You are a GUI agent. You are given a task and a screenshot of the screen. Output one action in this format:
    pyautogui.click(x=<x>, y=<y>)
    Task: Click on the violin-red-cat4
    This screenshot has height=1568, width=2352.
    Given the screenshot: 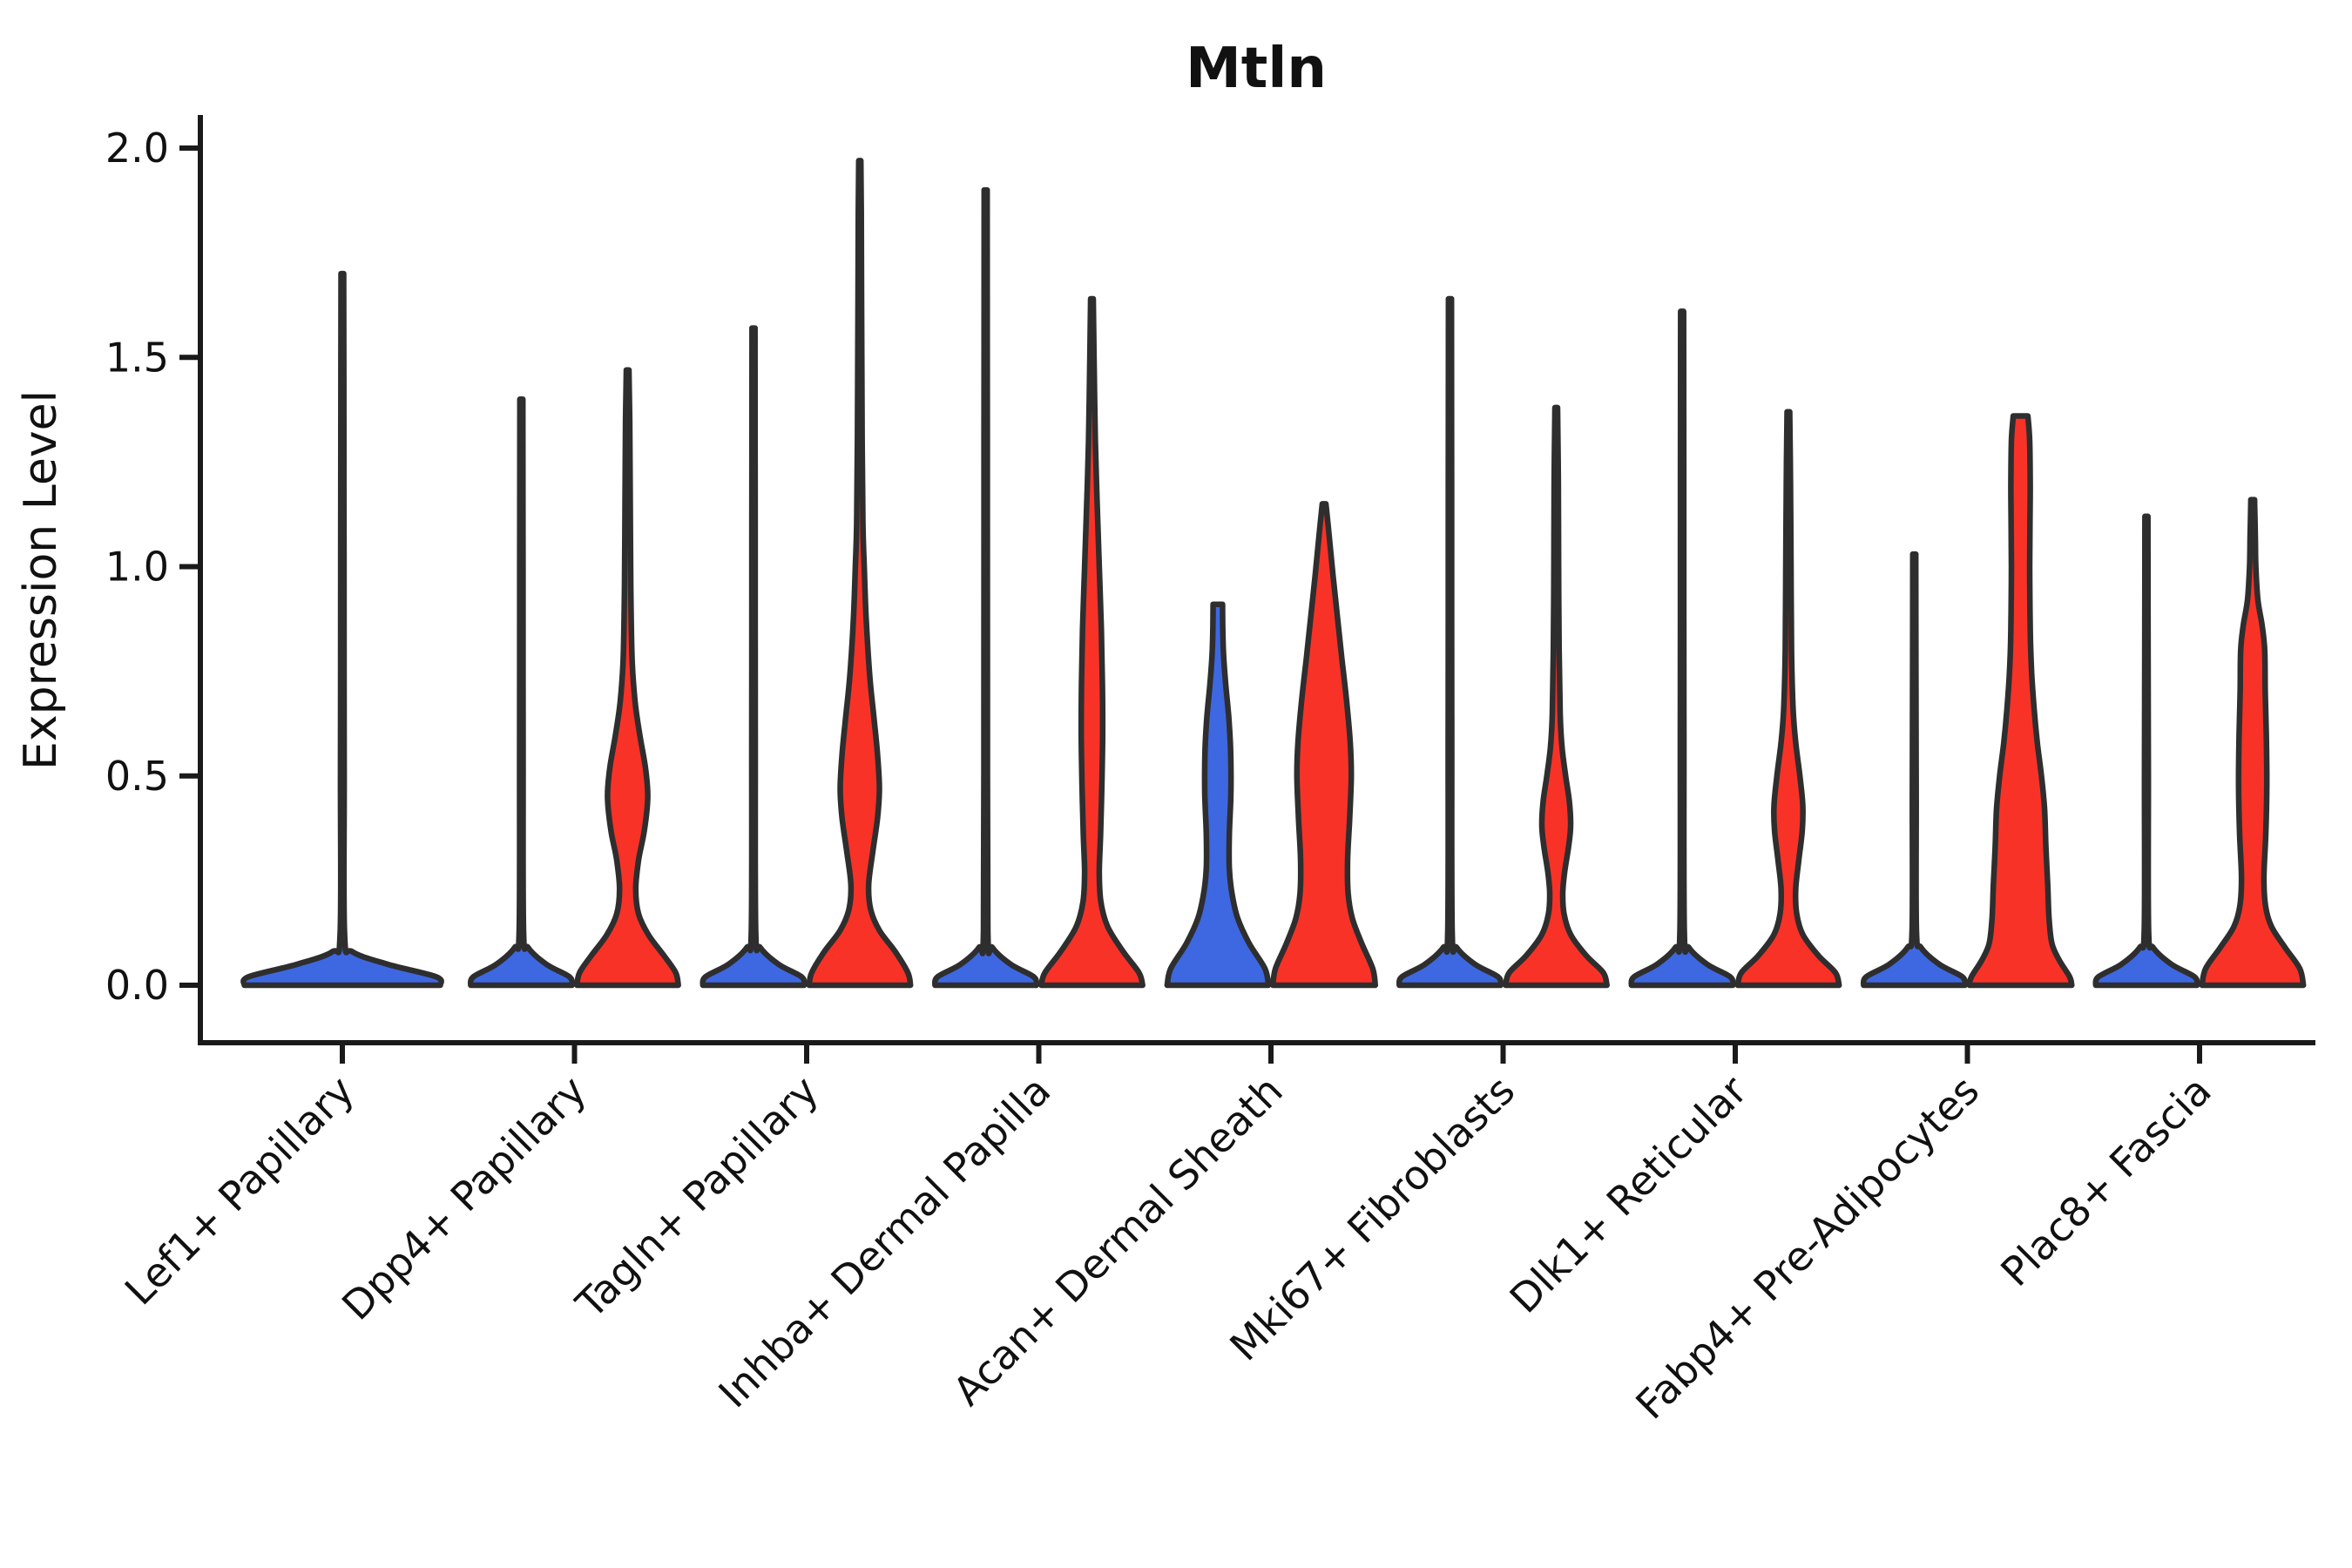 What is the action you would take?
    pyautogui.click(x=1324, y=745)
    